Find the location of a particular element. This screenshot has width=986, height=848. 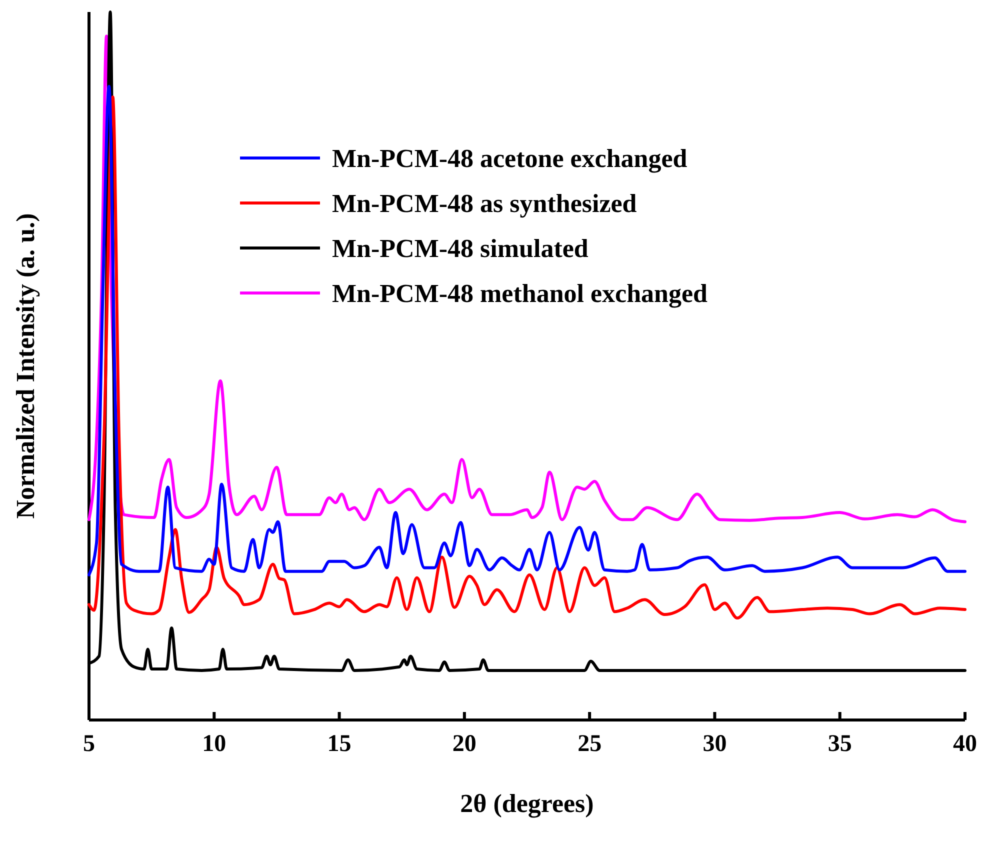

x-tick-label: 15 is located at coordinates (339, 744).